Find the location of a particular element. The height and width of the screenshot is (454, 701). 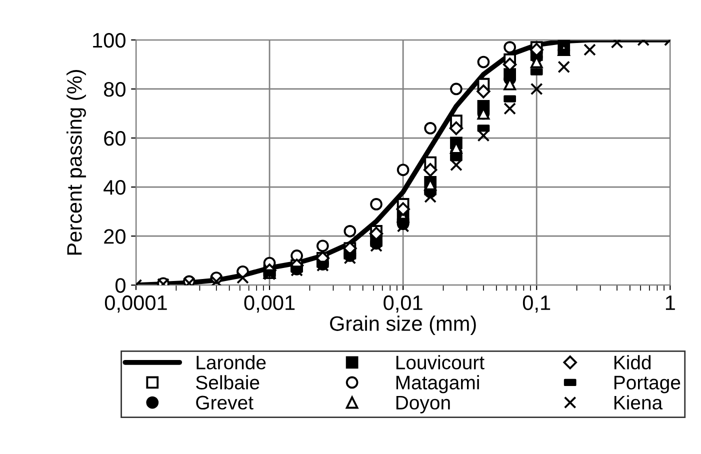

y-tick-label: 20 is located at coordinates (115, 236).